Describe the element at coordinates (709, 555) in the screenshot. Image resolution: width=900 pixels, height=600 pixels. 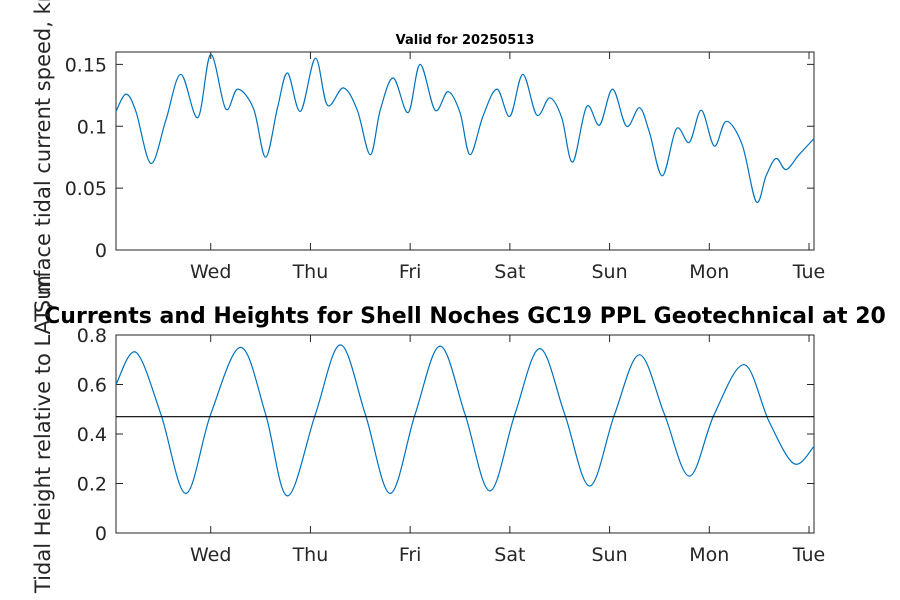
I see `tidal-height-xtick-label: Mon` at that location.